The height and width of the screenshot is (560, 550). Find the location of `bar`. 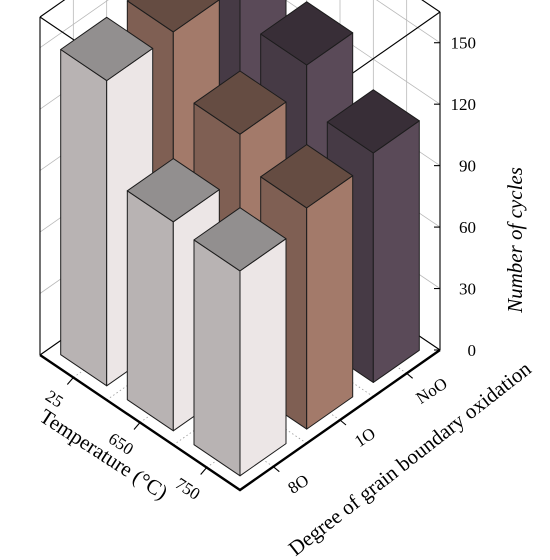

bar is located at coordinates (240, 342).